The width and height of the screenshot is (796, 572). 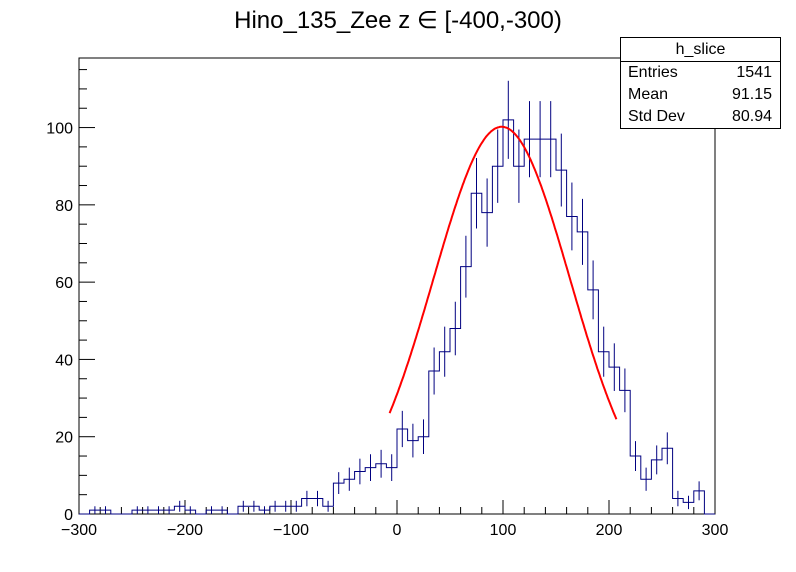 I want to click on x-tick-label: 200, so click(x=609, y=530).